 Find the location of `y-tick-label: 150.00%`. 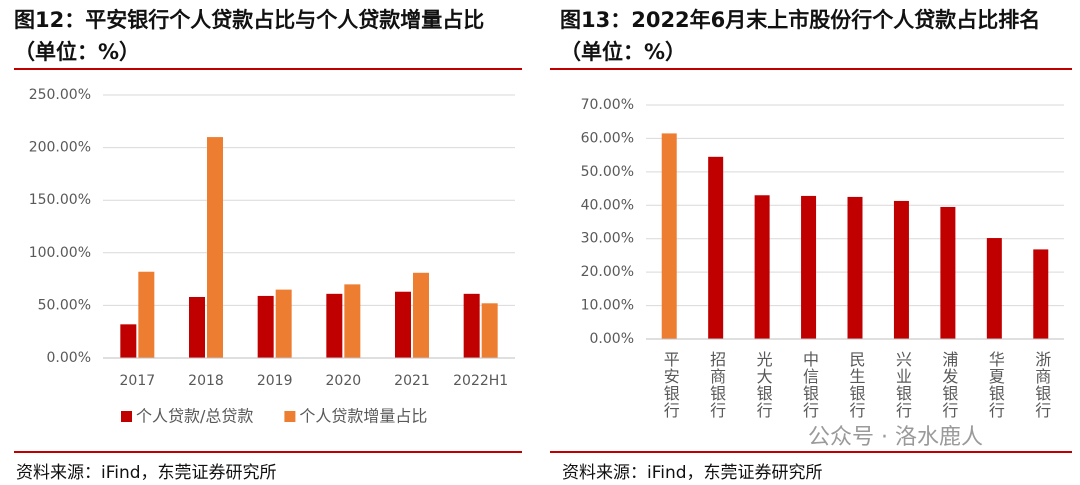

y-tick-label: 150.00% is located at coordinates (60, 200).